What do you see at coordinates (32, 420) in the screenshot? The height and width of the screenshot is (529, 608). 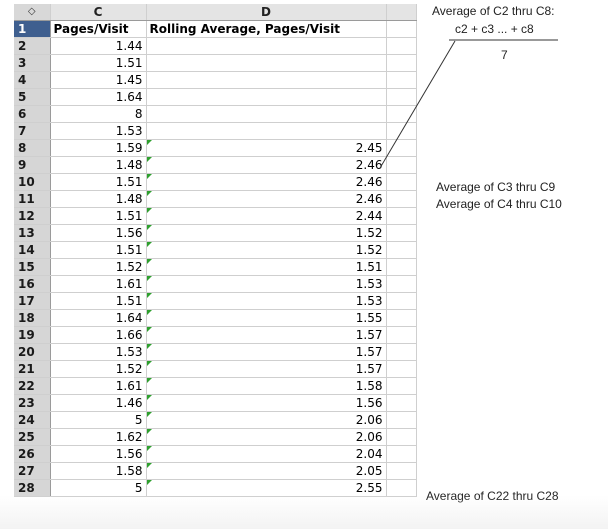 I see `row-header-24: 24` at bounding box center [32, 420].